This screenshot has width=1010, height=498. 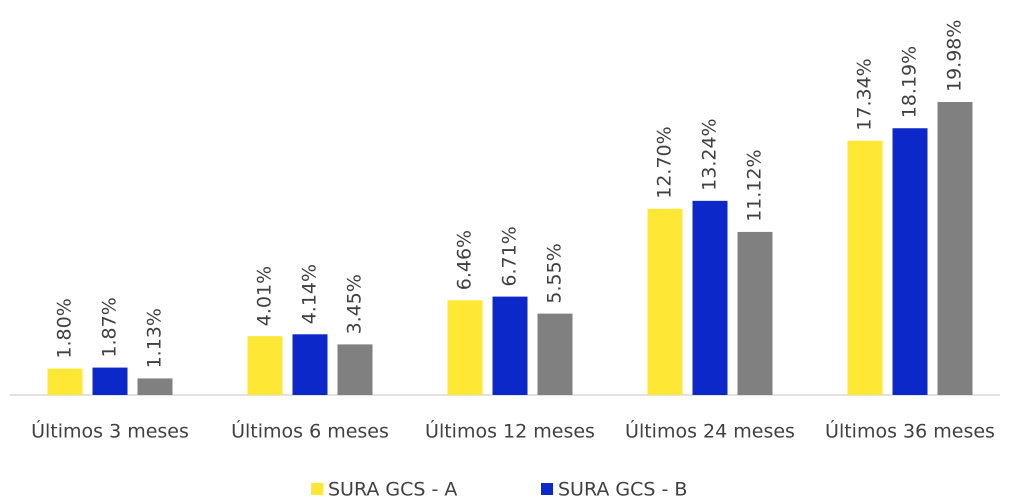 I want to click on data-label: 1.87%, so click(x=110, y=327).